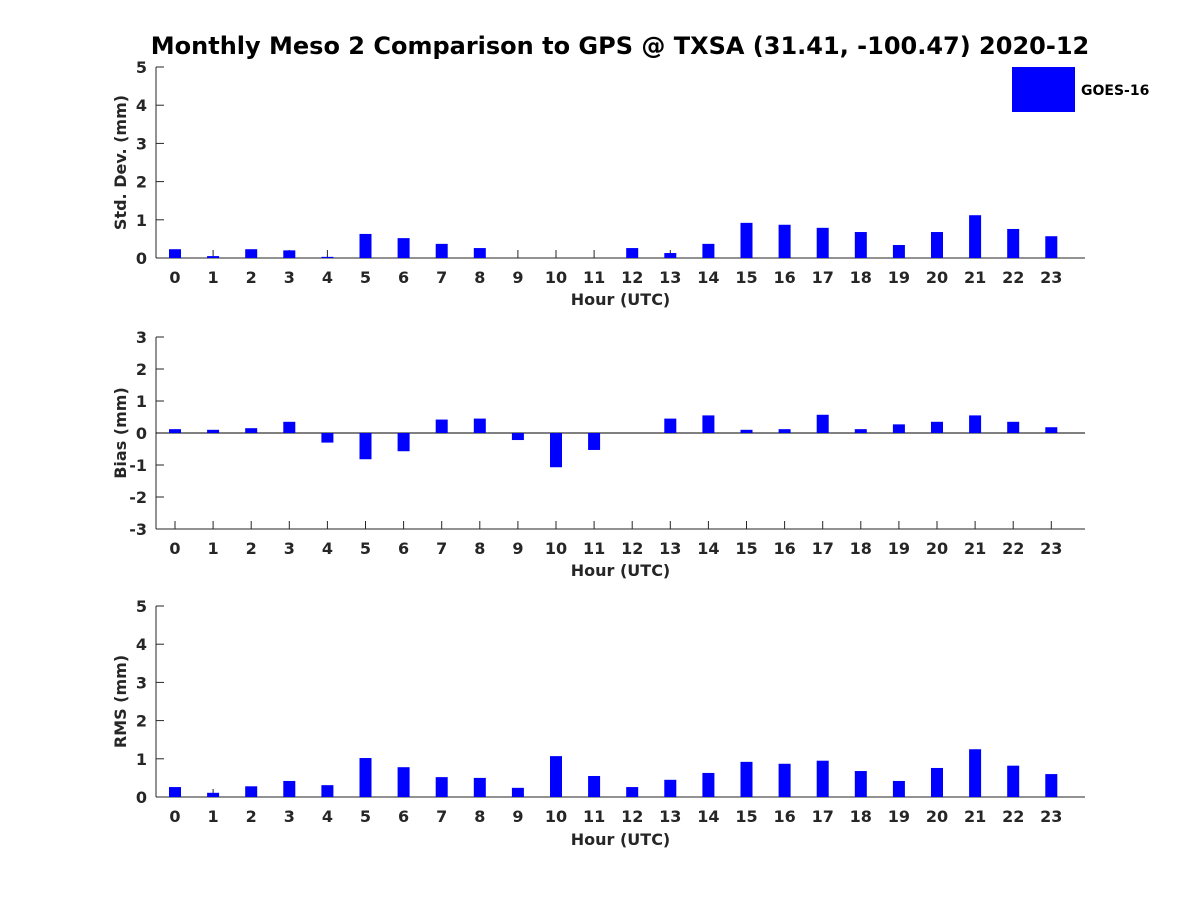 Image resolution: width=1200 pixels, height=900 pixels. Describe the element at coordinates (141, 797) in the screenshot. I see `y-tick-label: 0` at that location.